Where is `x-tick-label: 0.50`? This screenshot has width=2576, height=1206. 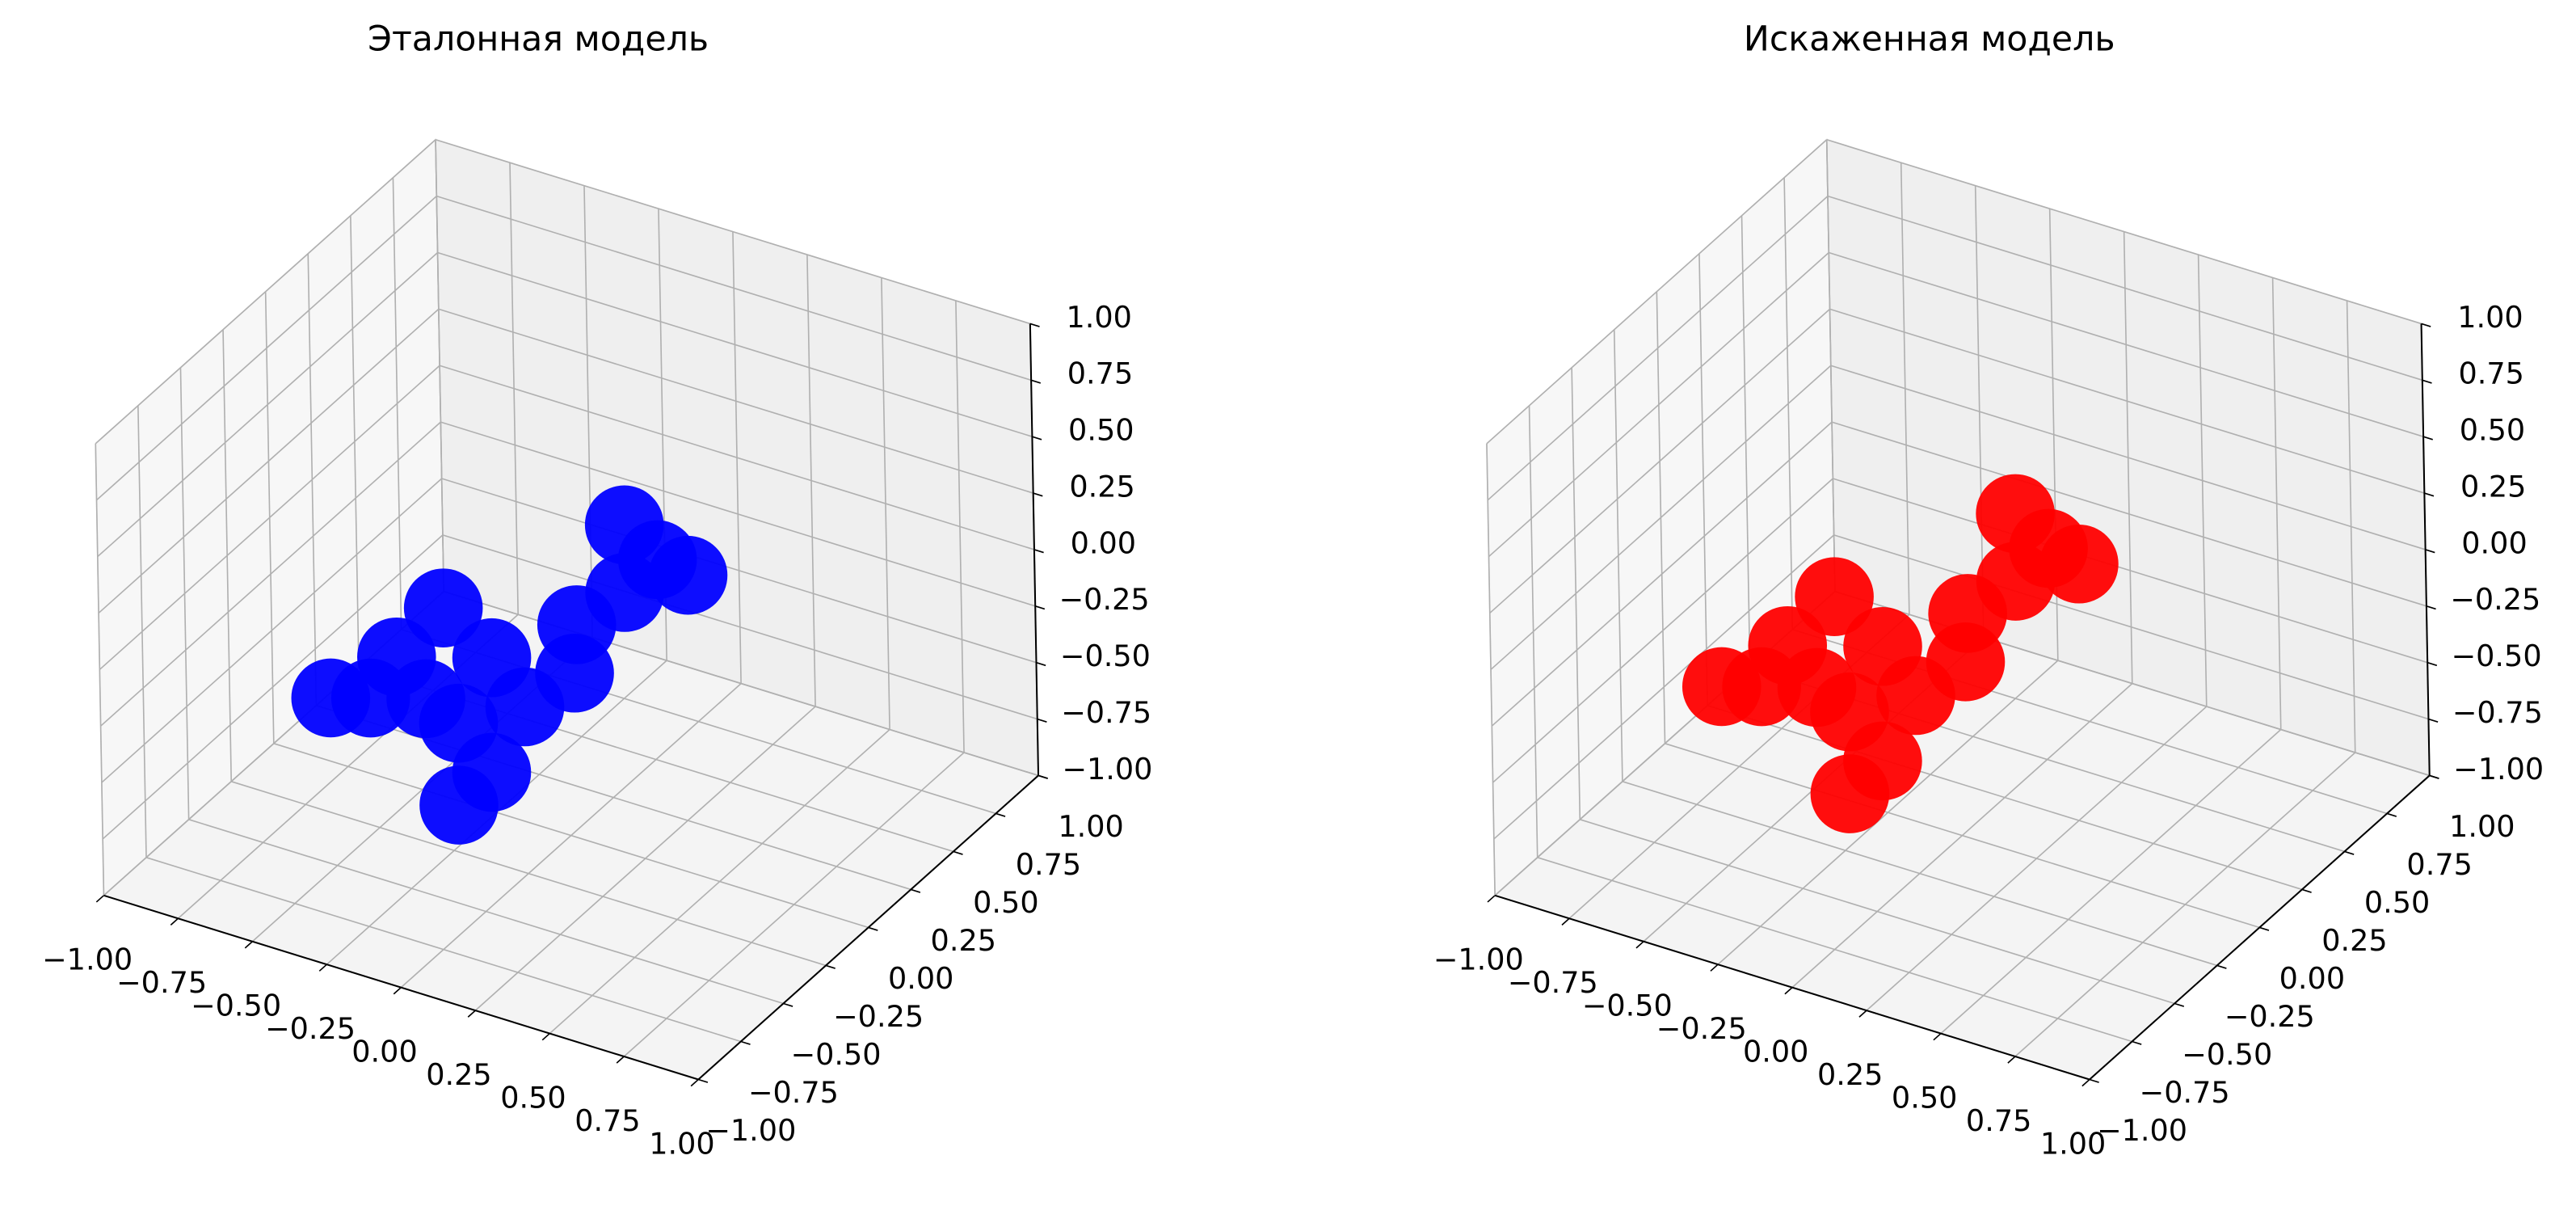
x-tick-label: 0.50 is located at coordinates (1924, 1097).